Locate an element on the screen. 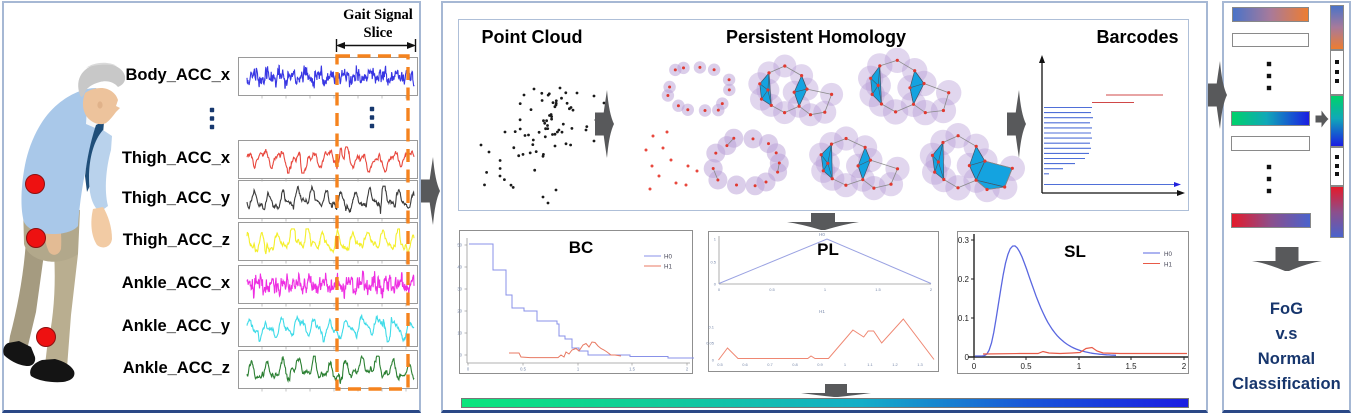 Image resolution: width=1366 pixels, height=416 pixels. svg-text: 0.05 is located at coordinates (710, 343).